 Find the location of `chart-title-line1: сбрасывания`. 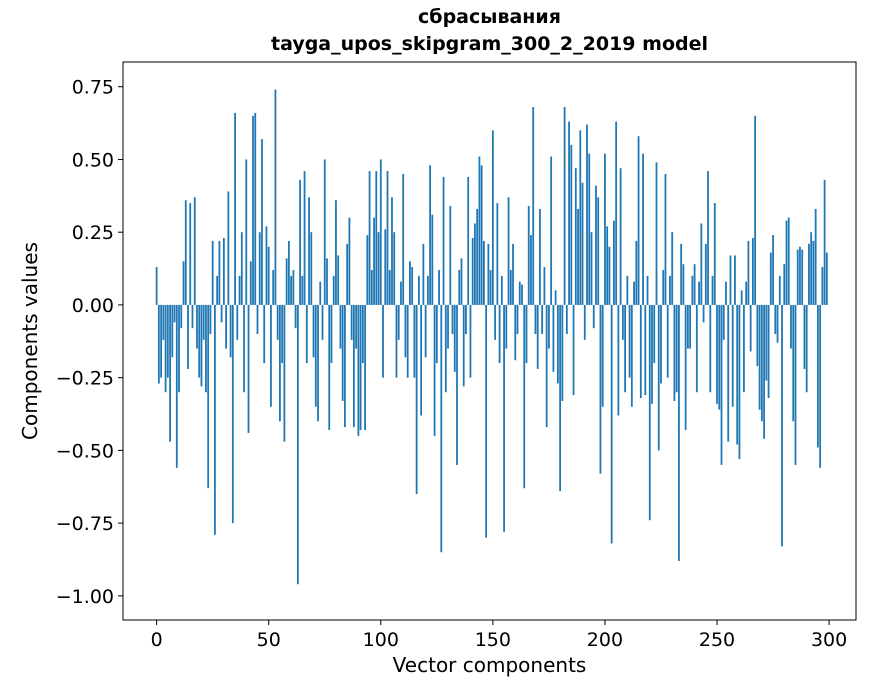

chart-title-line1: сбрасывания is located at coordinates (489, 17).